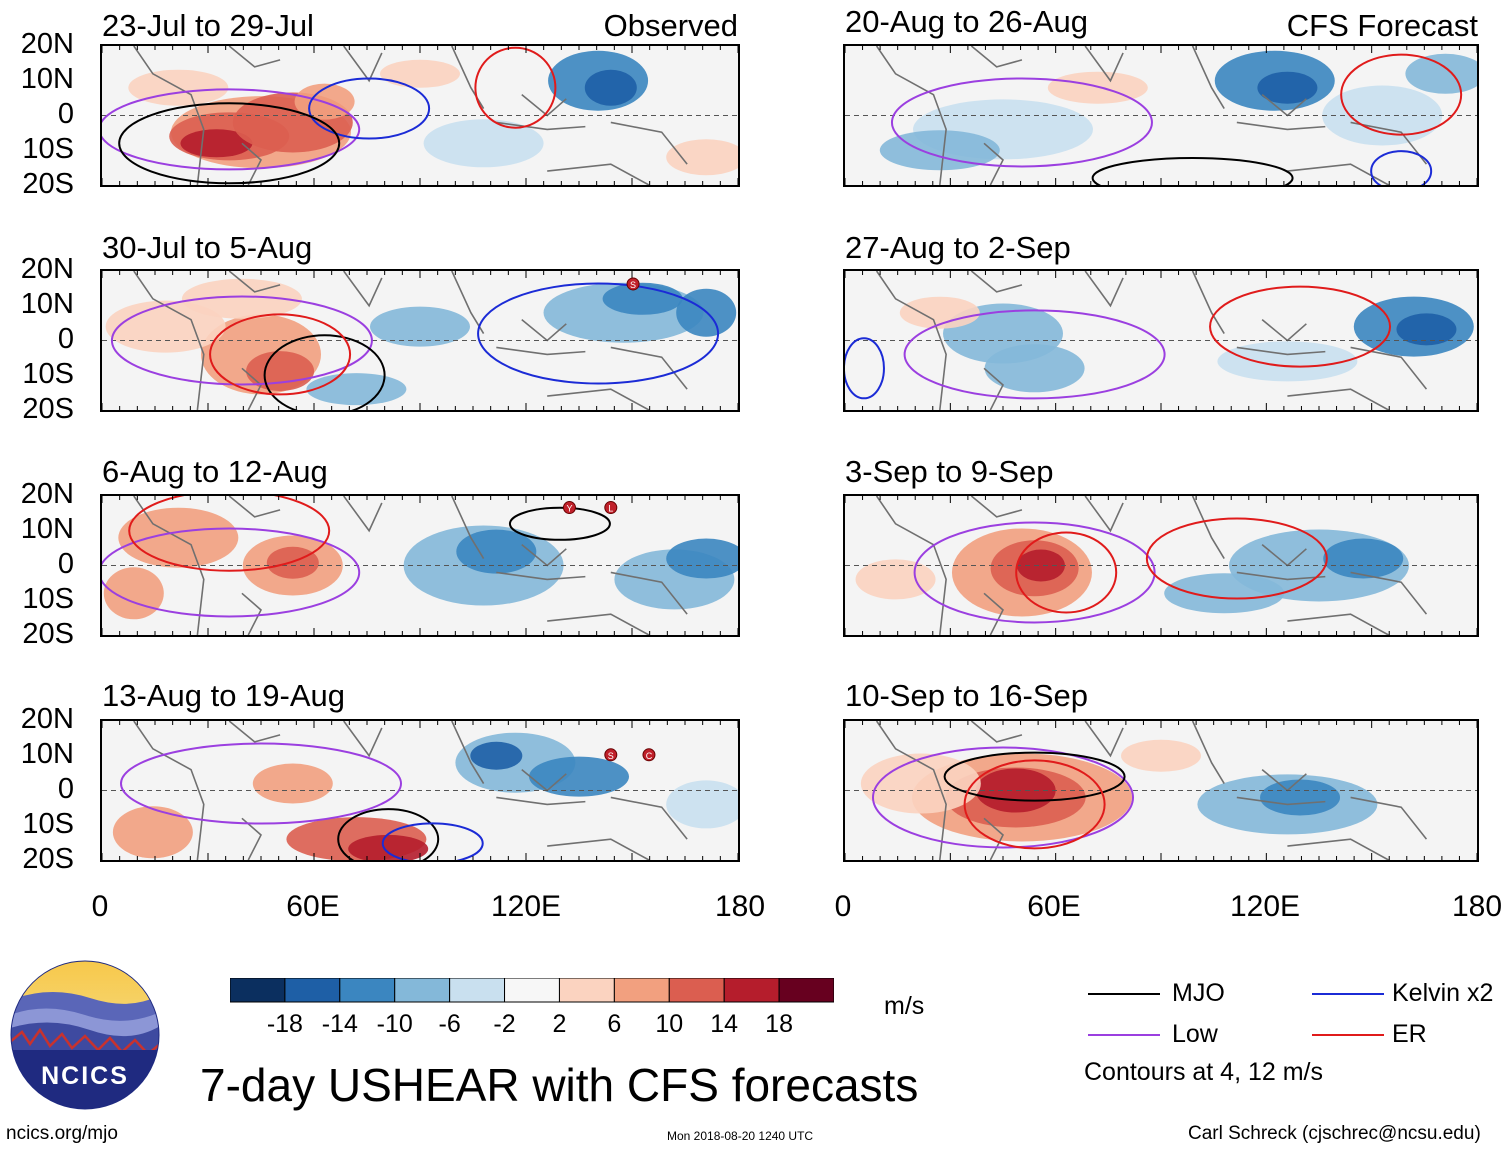 The width and height of the screenshot is (1510, 1149). I want to click on timestamp: Mon 2018-08-20 1240 UTC, so click(740, 1136).